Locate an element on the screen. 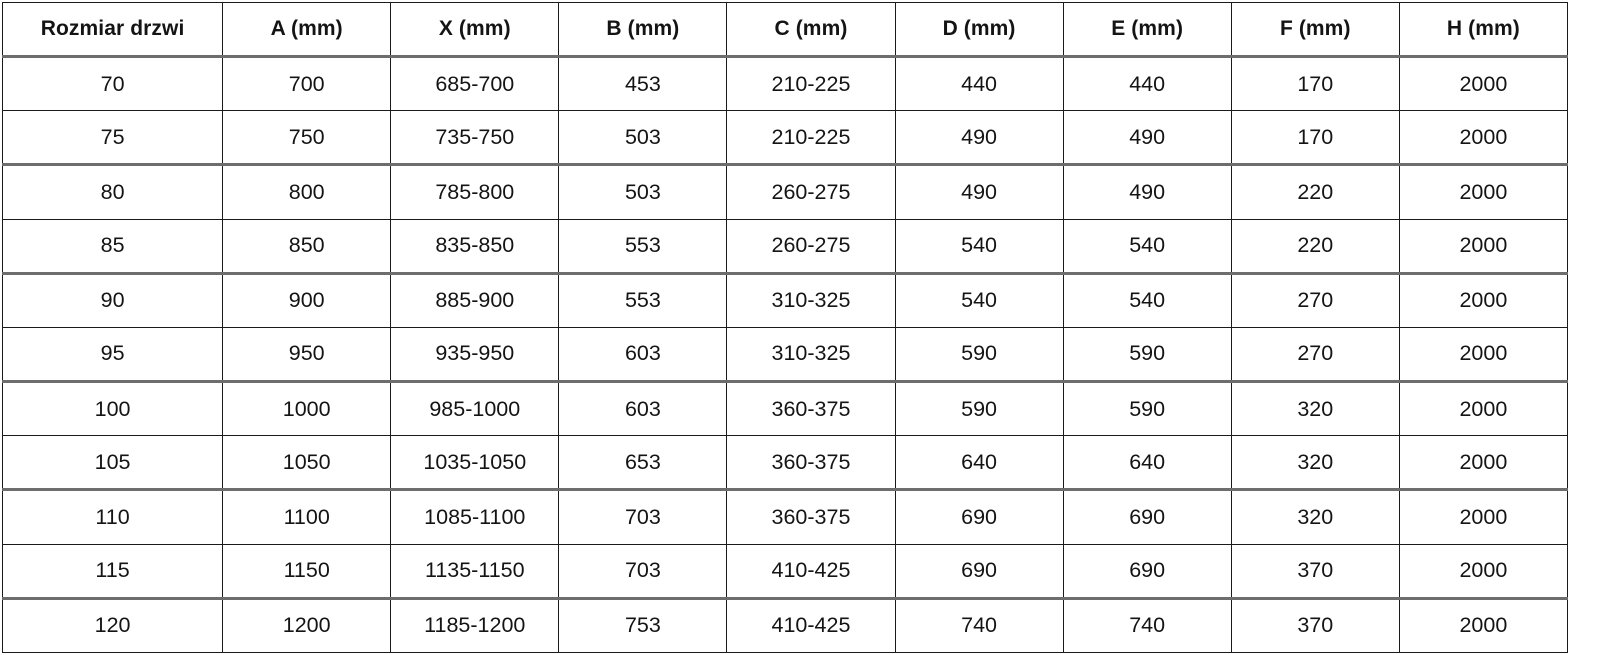 This screenshot has height=655, width=1600. cell-x: 885-900 is located at coordinates (475, 300).